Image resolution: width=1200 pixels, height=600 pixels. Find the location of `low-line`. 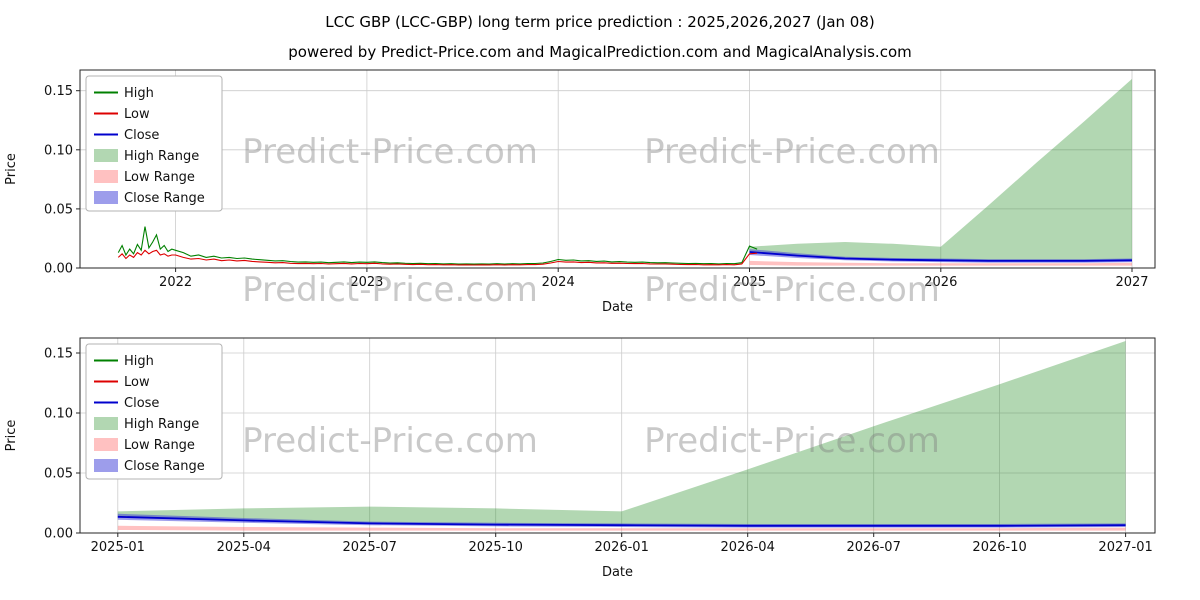

low-line is located at coordinates (437, 257).